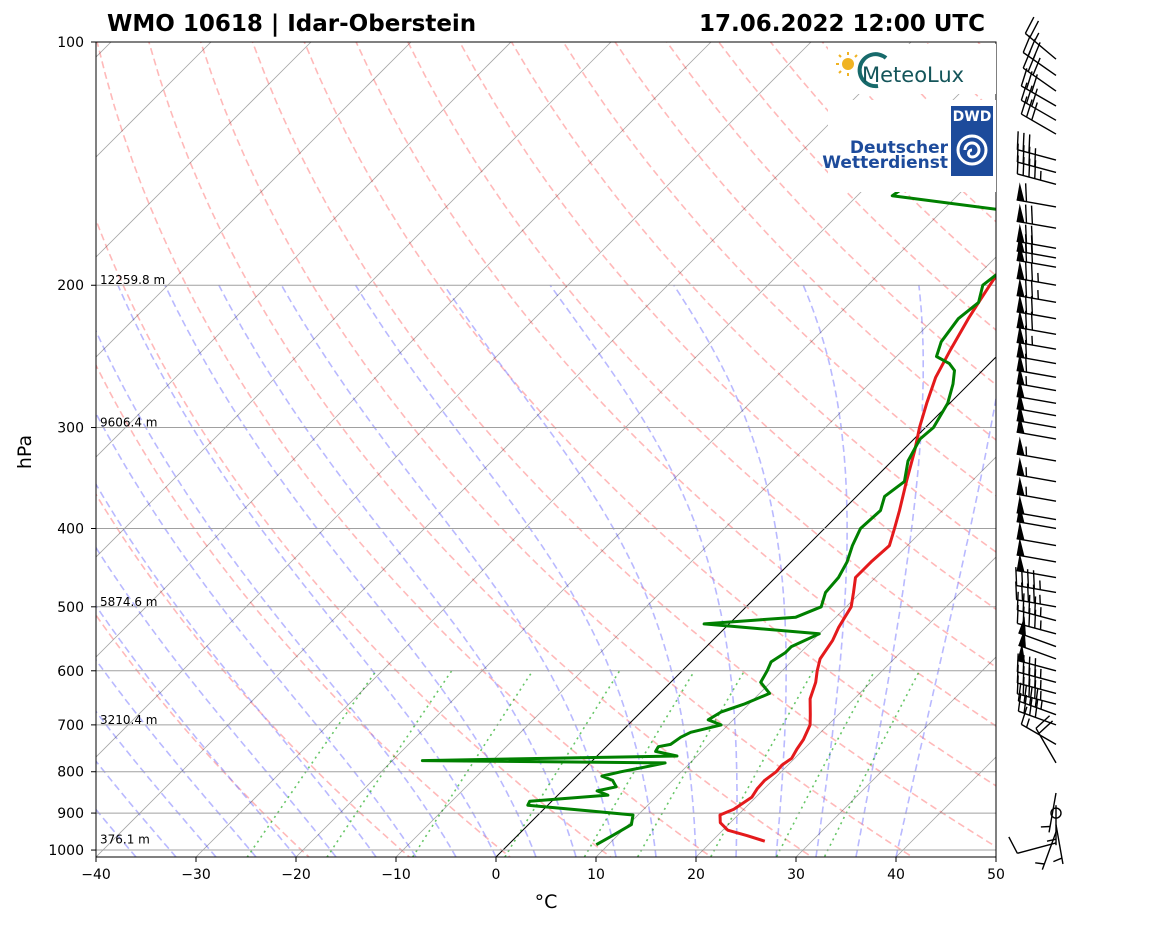 The height and width of the screenshot is (925, 1160). Describe the element at coordinates (132, 280) in the screenshot. I see `height-label: 12259.8 m` at that location.